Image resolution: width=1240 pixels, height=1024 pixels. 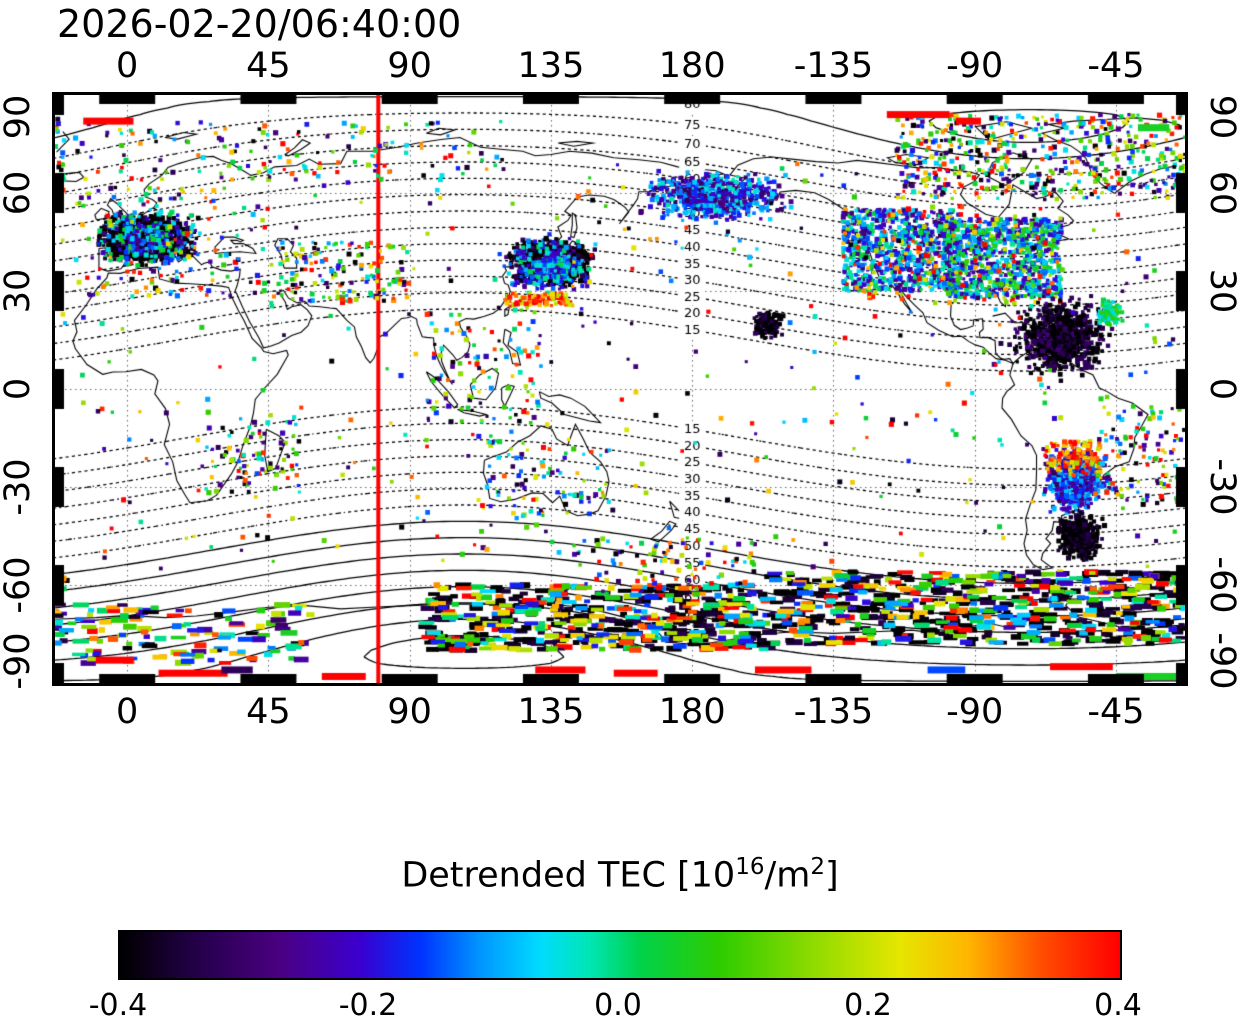 What do you see at coordinates (19, 117) in the screenshot?
I see `lat-tick-label-left: 90` at bounding box center [19, 117].